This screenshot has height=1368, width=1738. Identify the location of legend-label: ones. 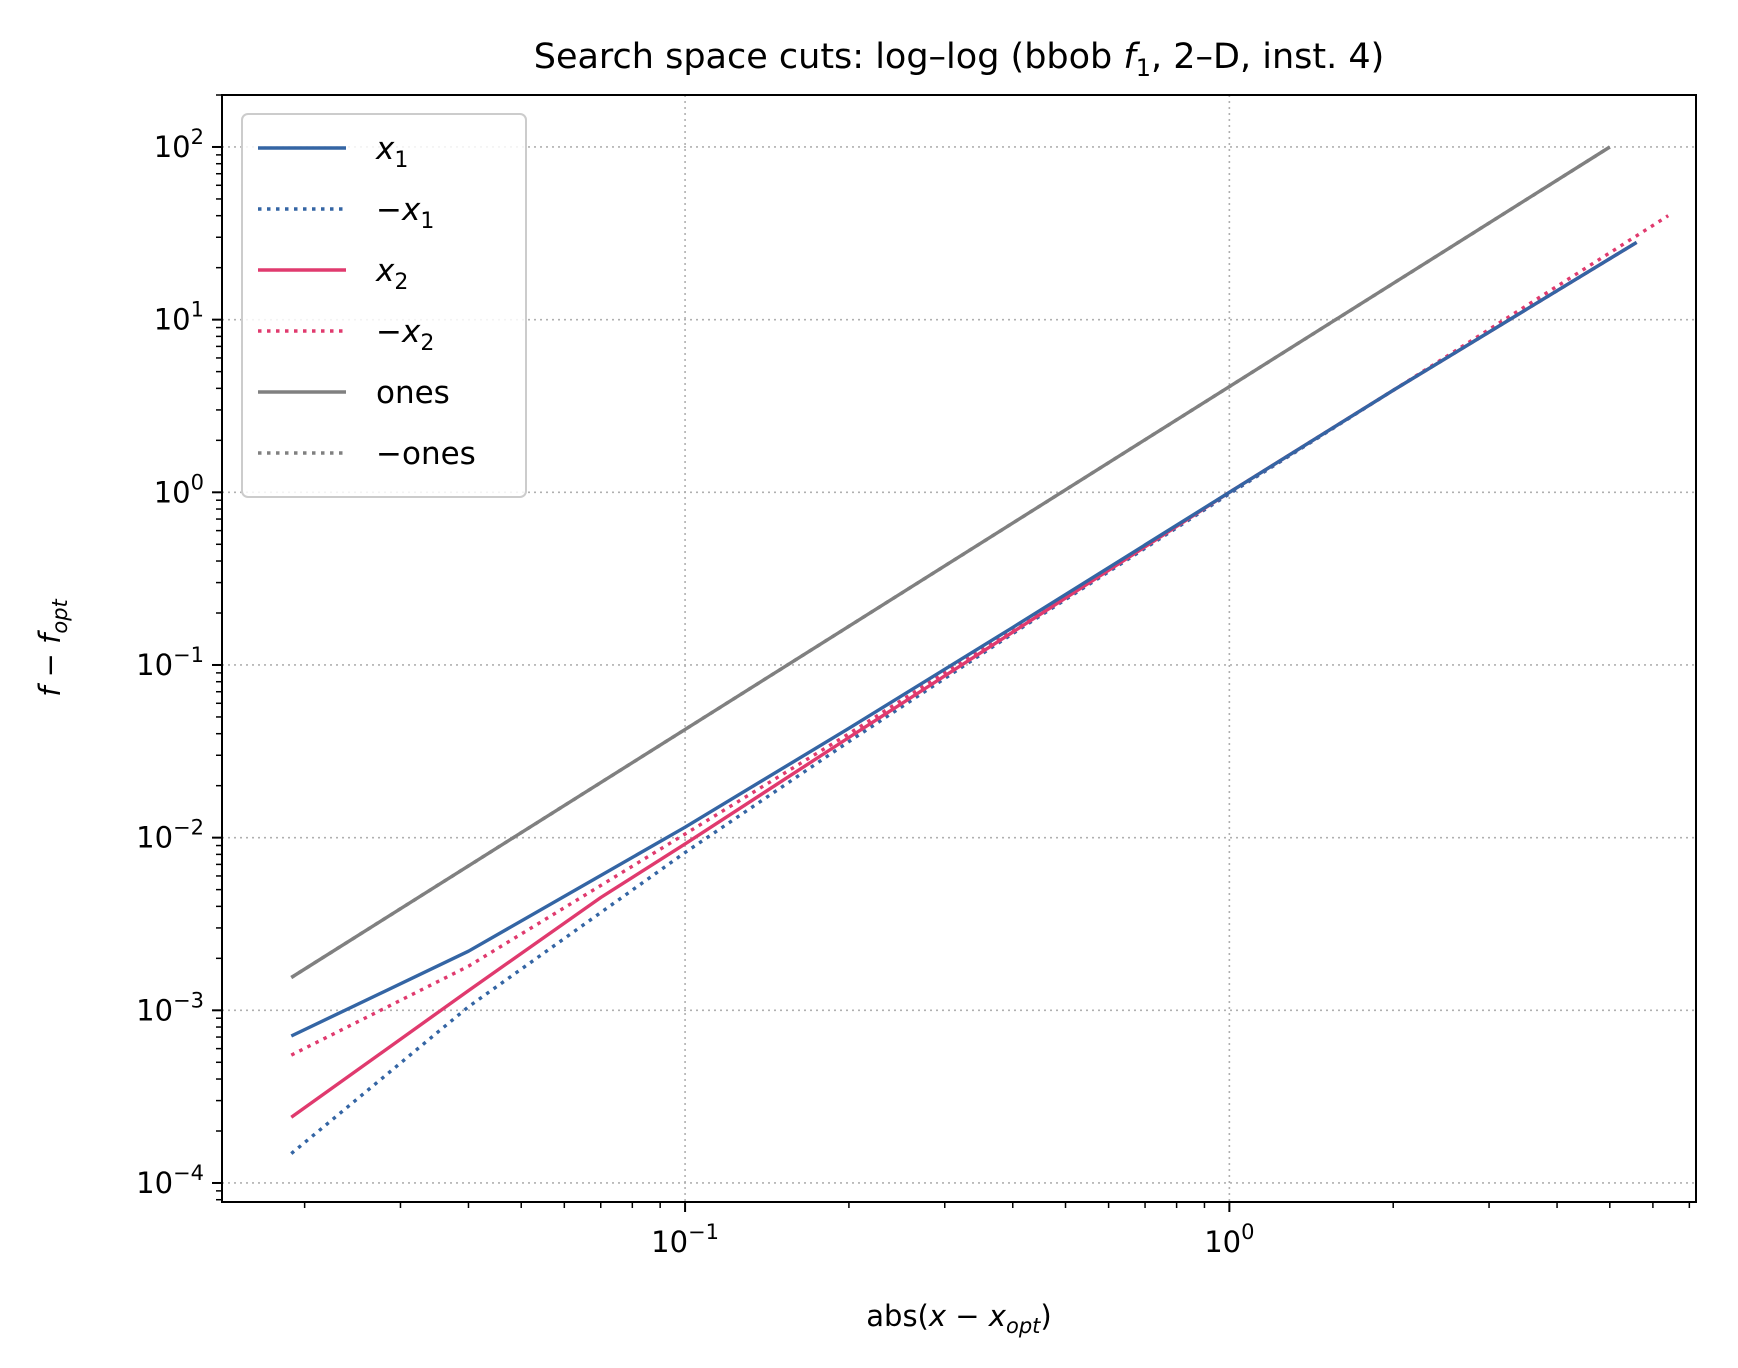
(413, 393).